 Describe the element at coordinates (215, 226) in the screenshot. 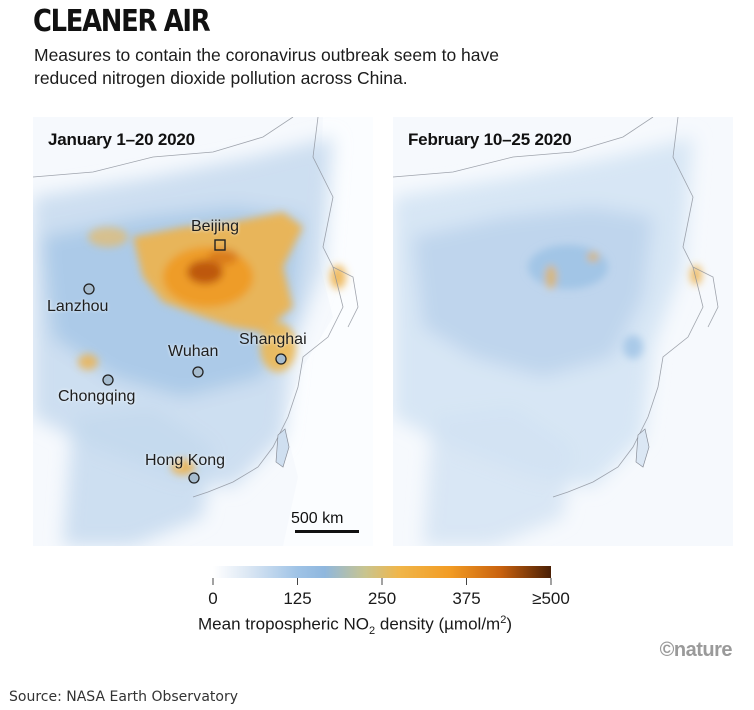

I see `city-label-beijing: Beijing` at that location.